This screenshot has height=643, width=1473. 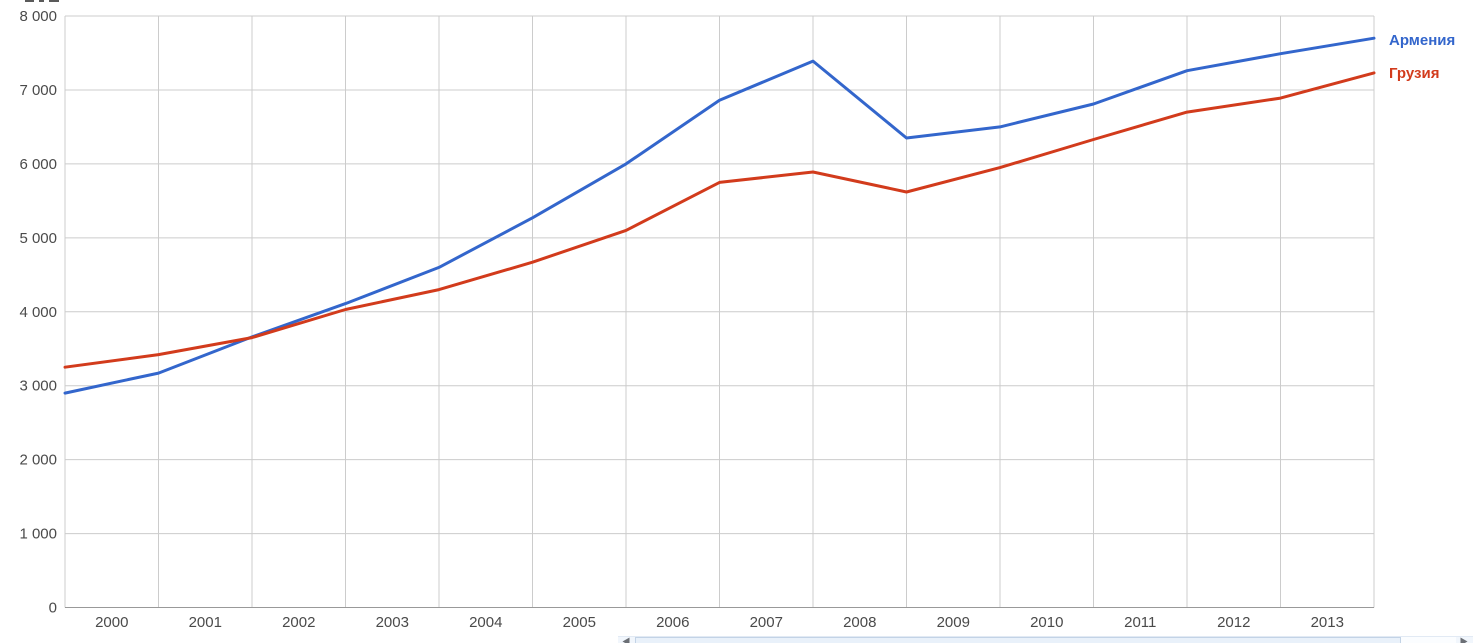 What do you see at coordinates (1046, 622) in the screenshot?
I see `x-tick-label: 2010` at bounding box center [1046, 622].